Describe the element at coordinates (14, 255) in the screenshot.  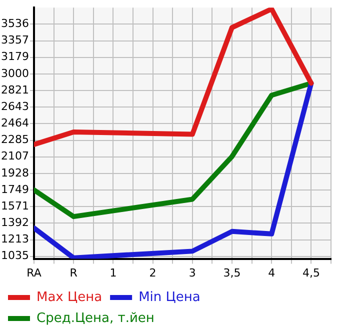
I see `y-tick-label: 1035` at that location.